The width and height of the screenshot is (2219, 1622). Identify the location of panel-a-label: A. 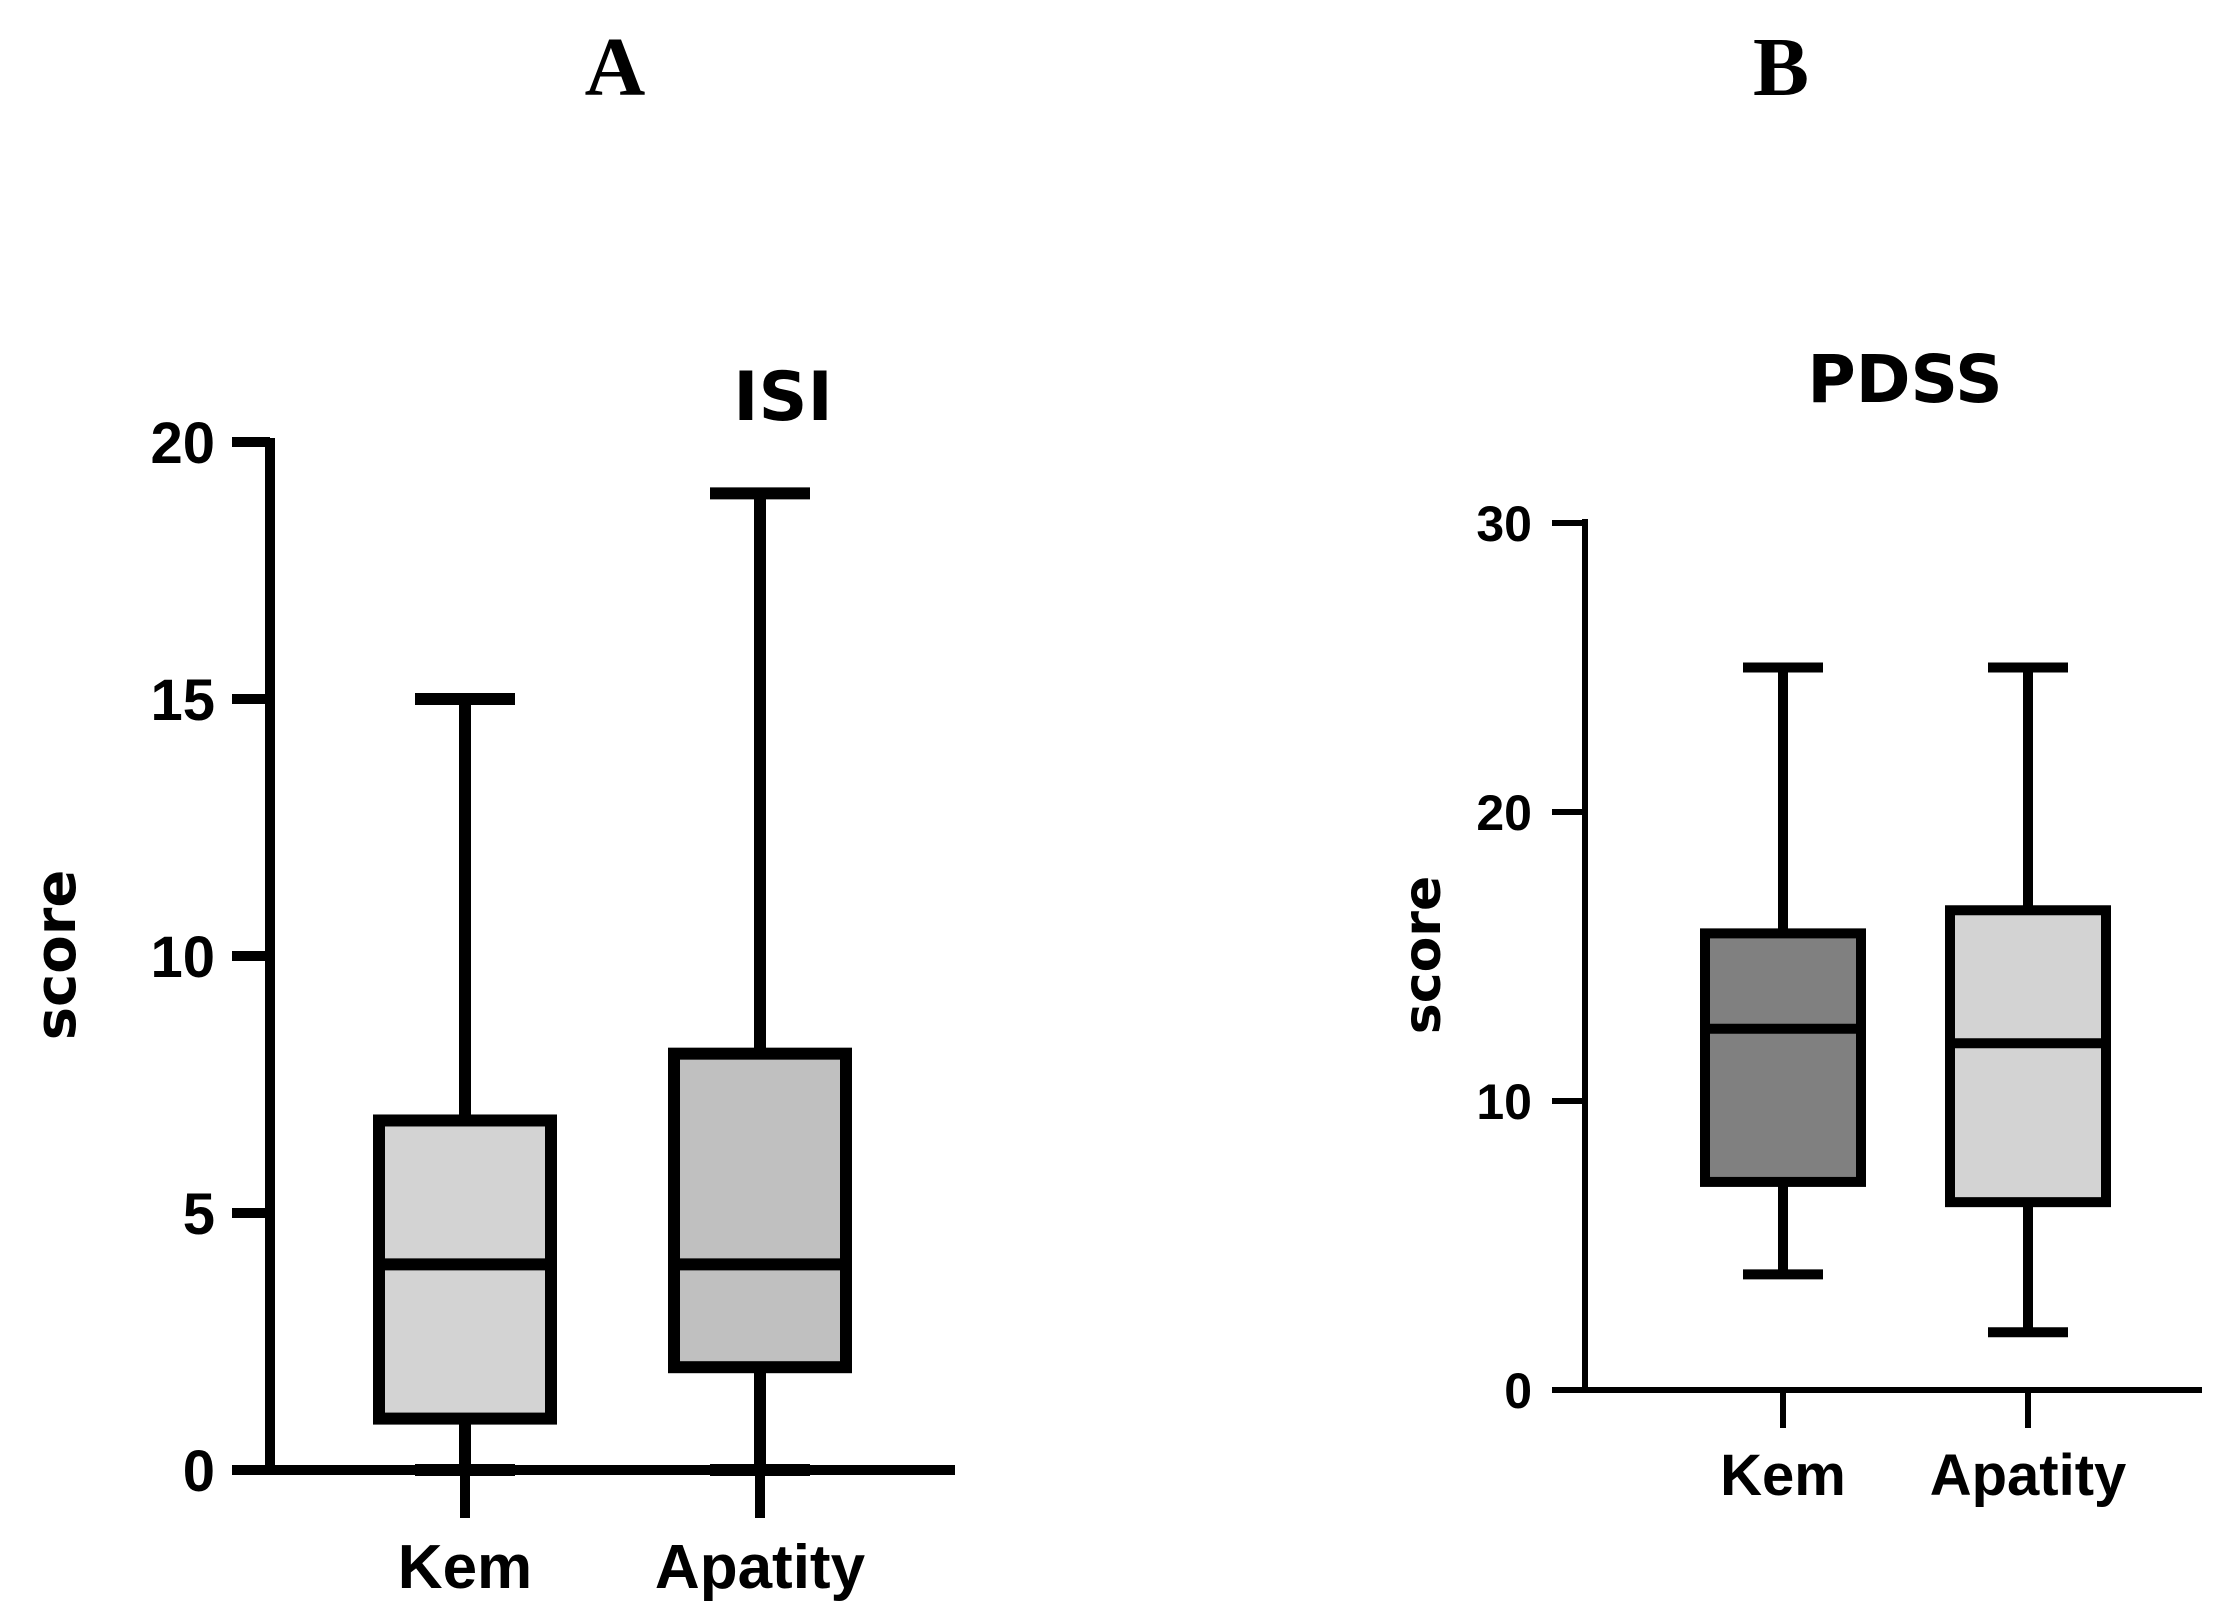
(615, 67).